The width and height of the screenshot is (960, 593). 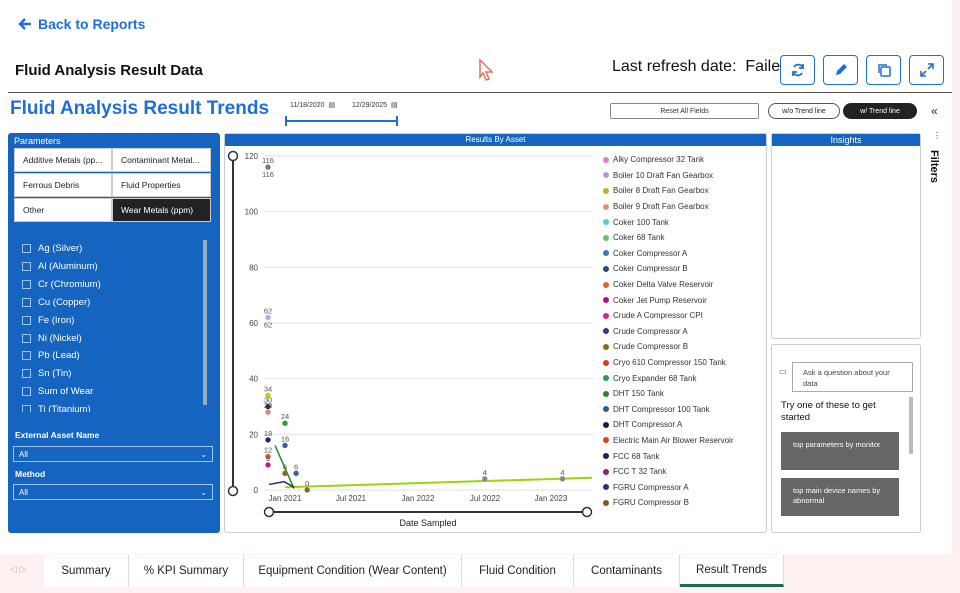 I want to click on tab-summary: Summary, so click(x=86, y=571).